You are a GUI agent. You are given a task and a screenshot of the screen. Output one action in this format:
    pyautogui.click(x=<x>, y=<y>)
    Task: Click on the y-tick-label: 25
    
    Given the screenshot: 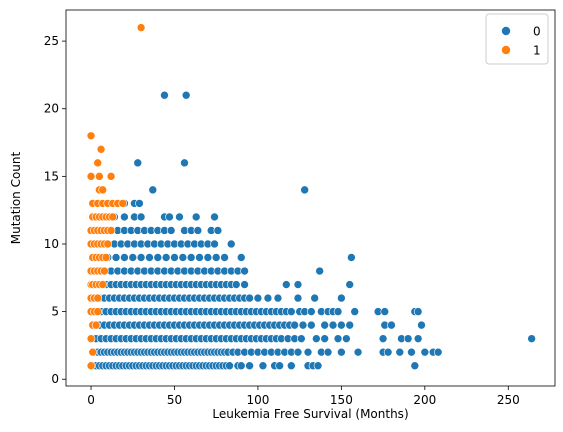 What is the action you would take?
    pyautogui.click(x=51, y=41)
    